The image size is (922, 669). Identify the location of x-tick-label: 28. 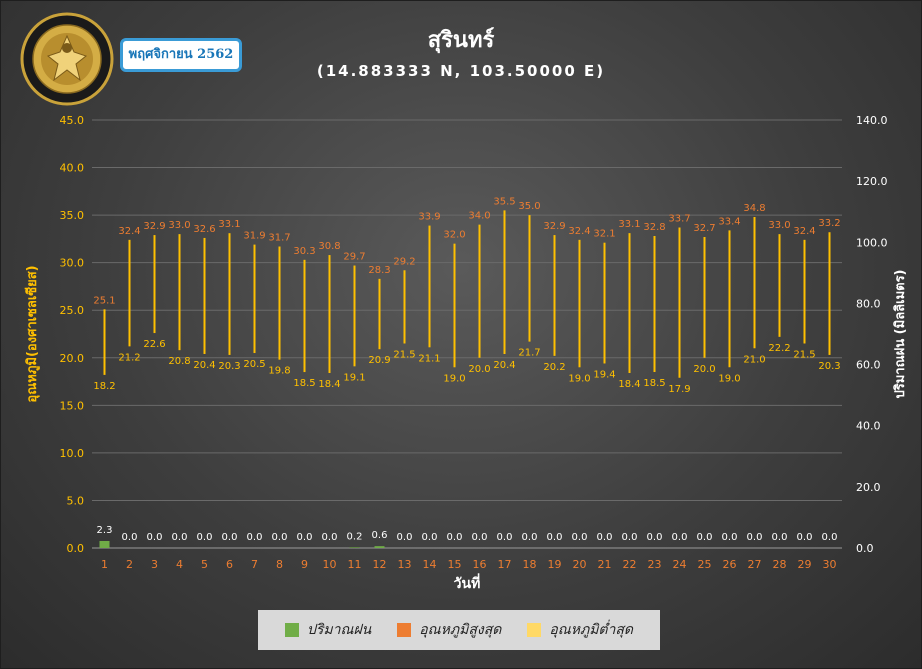
(780, 564).